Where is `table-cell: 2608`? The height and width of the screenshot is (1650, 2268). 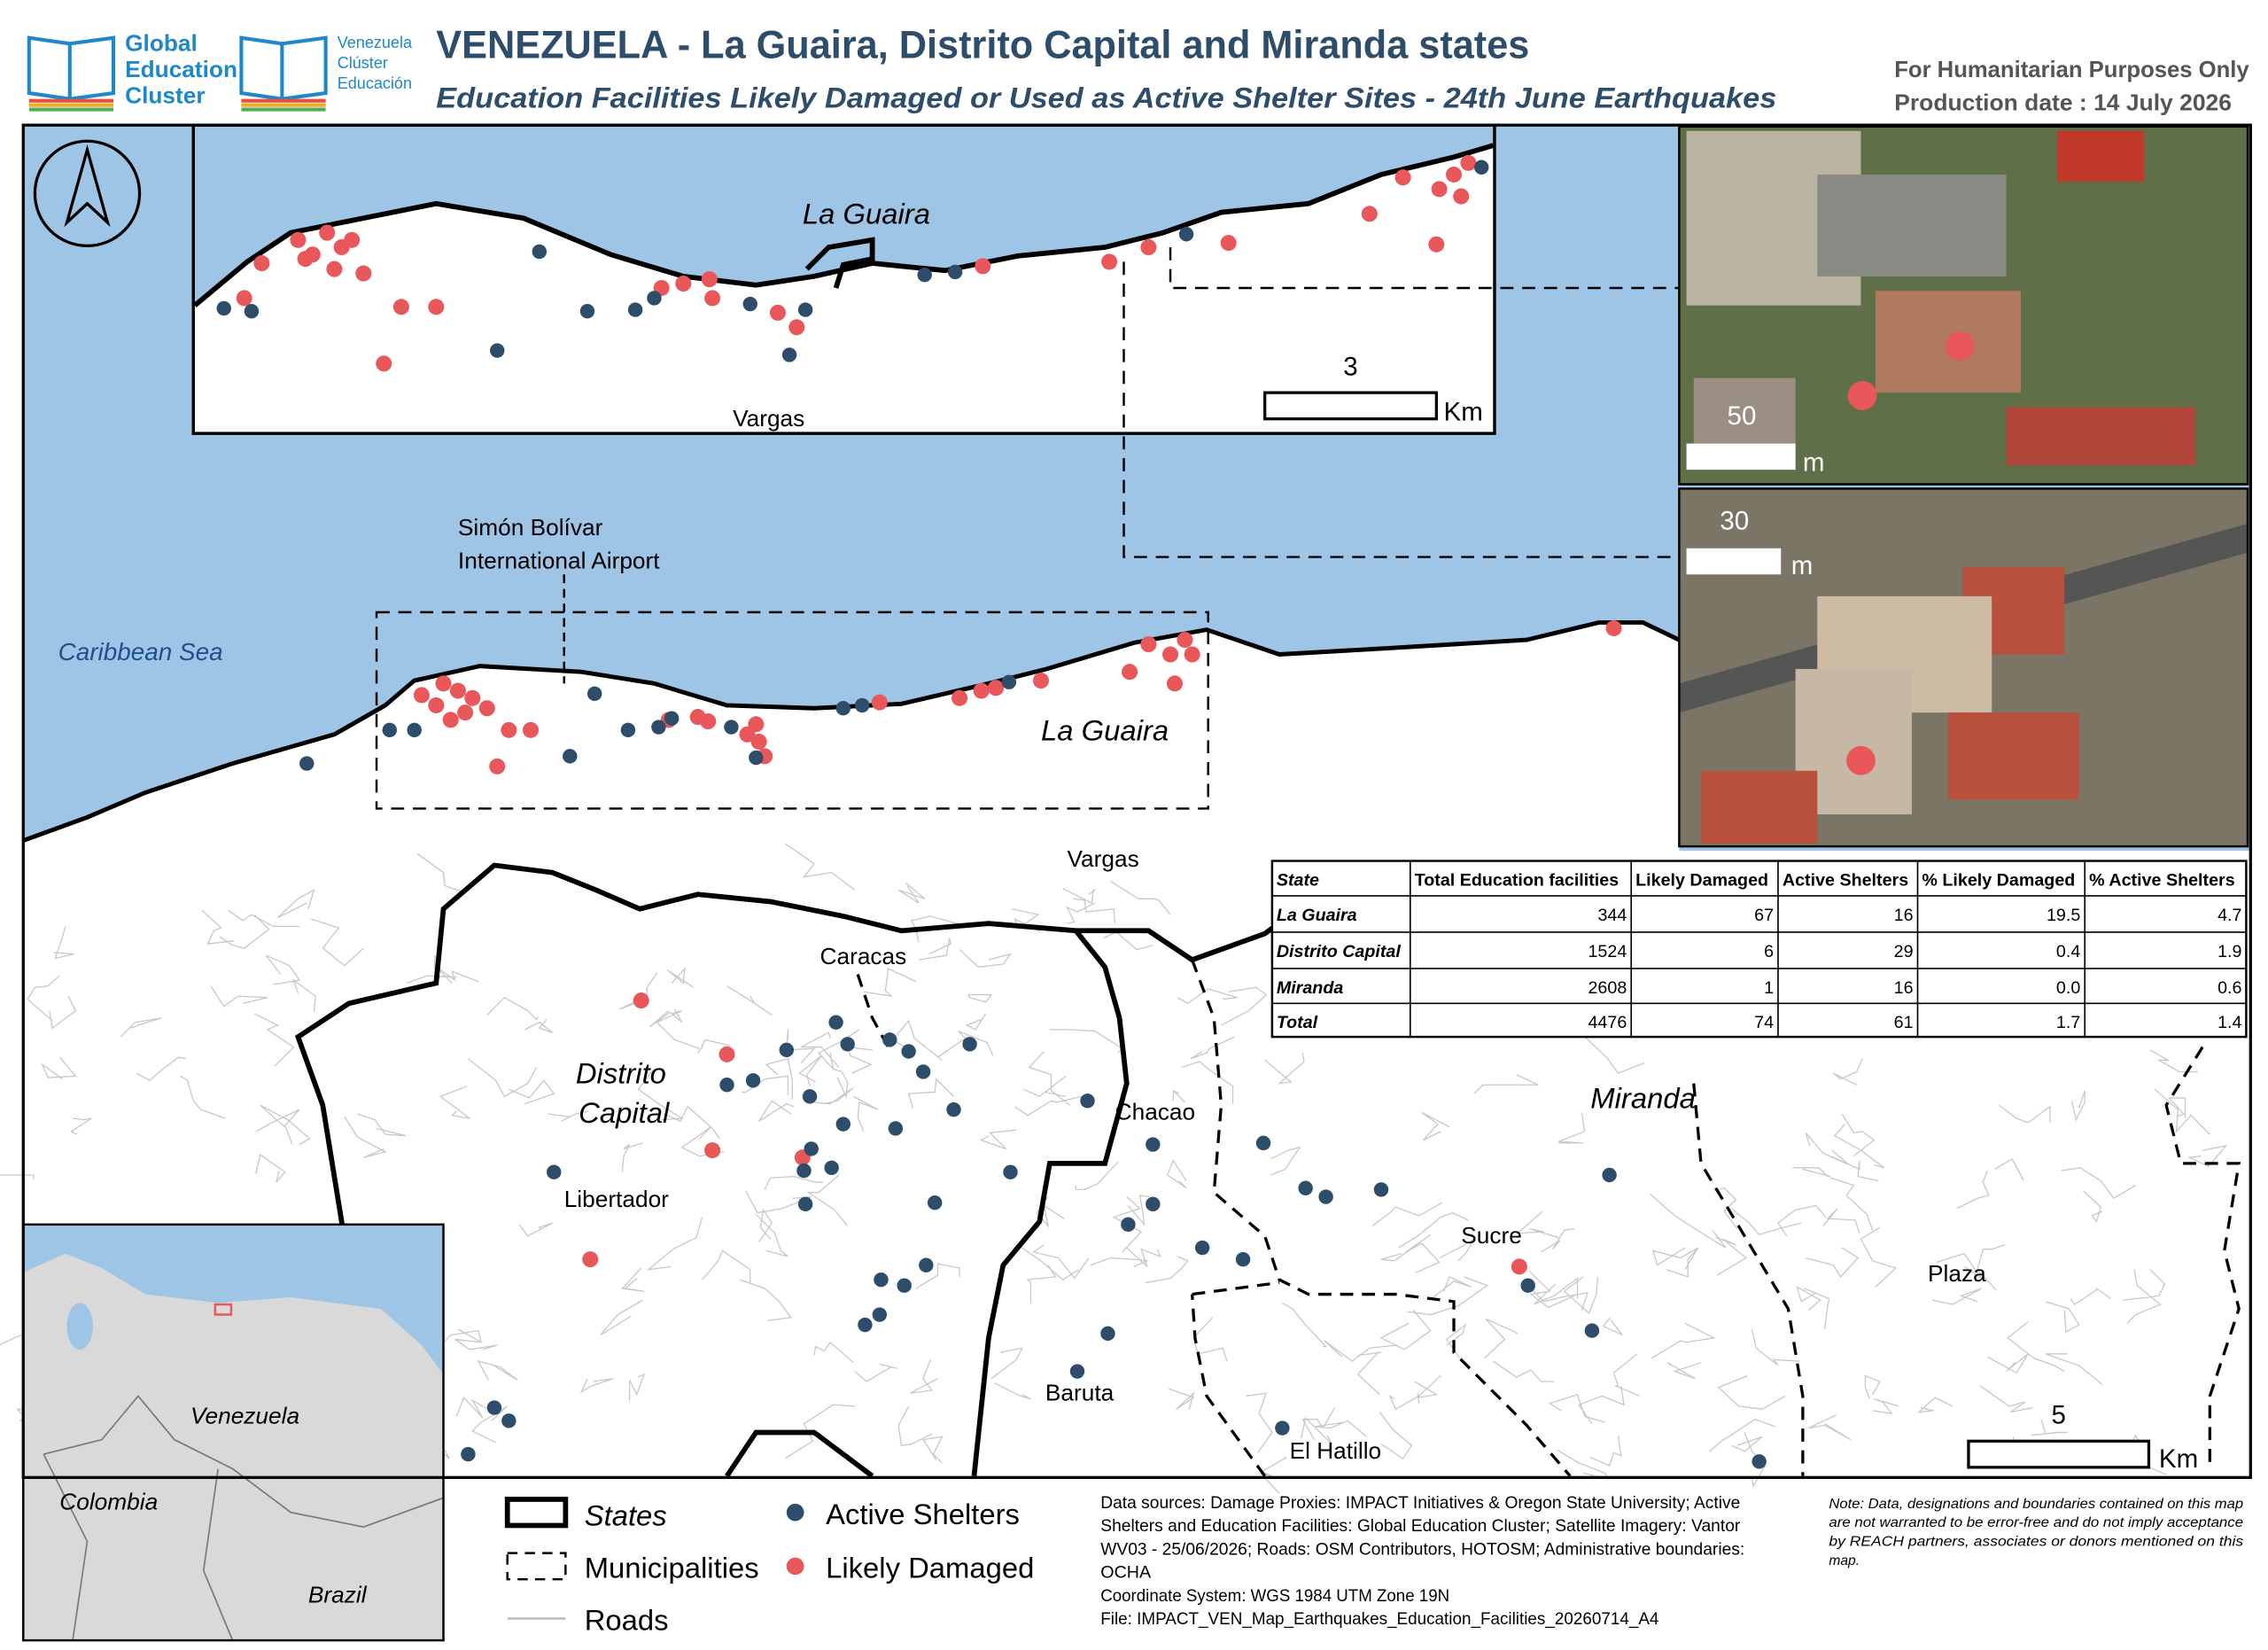 table-cell: 2608 is located at coordinates (1607, 988).